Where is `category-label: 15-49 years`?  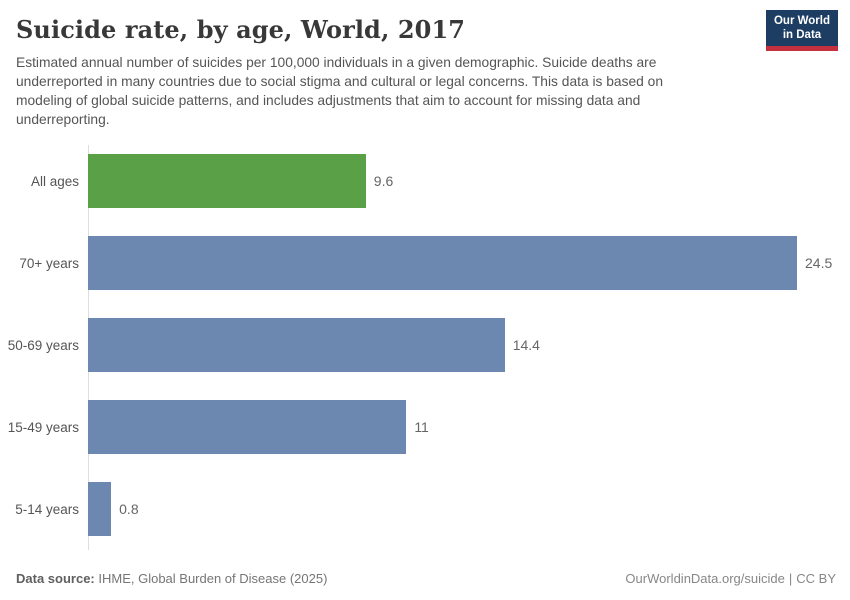 category-label: 15-49 years is located at coordinates (43, 427).